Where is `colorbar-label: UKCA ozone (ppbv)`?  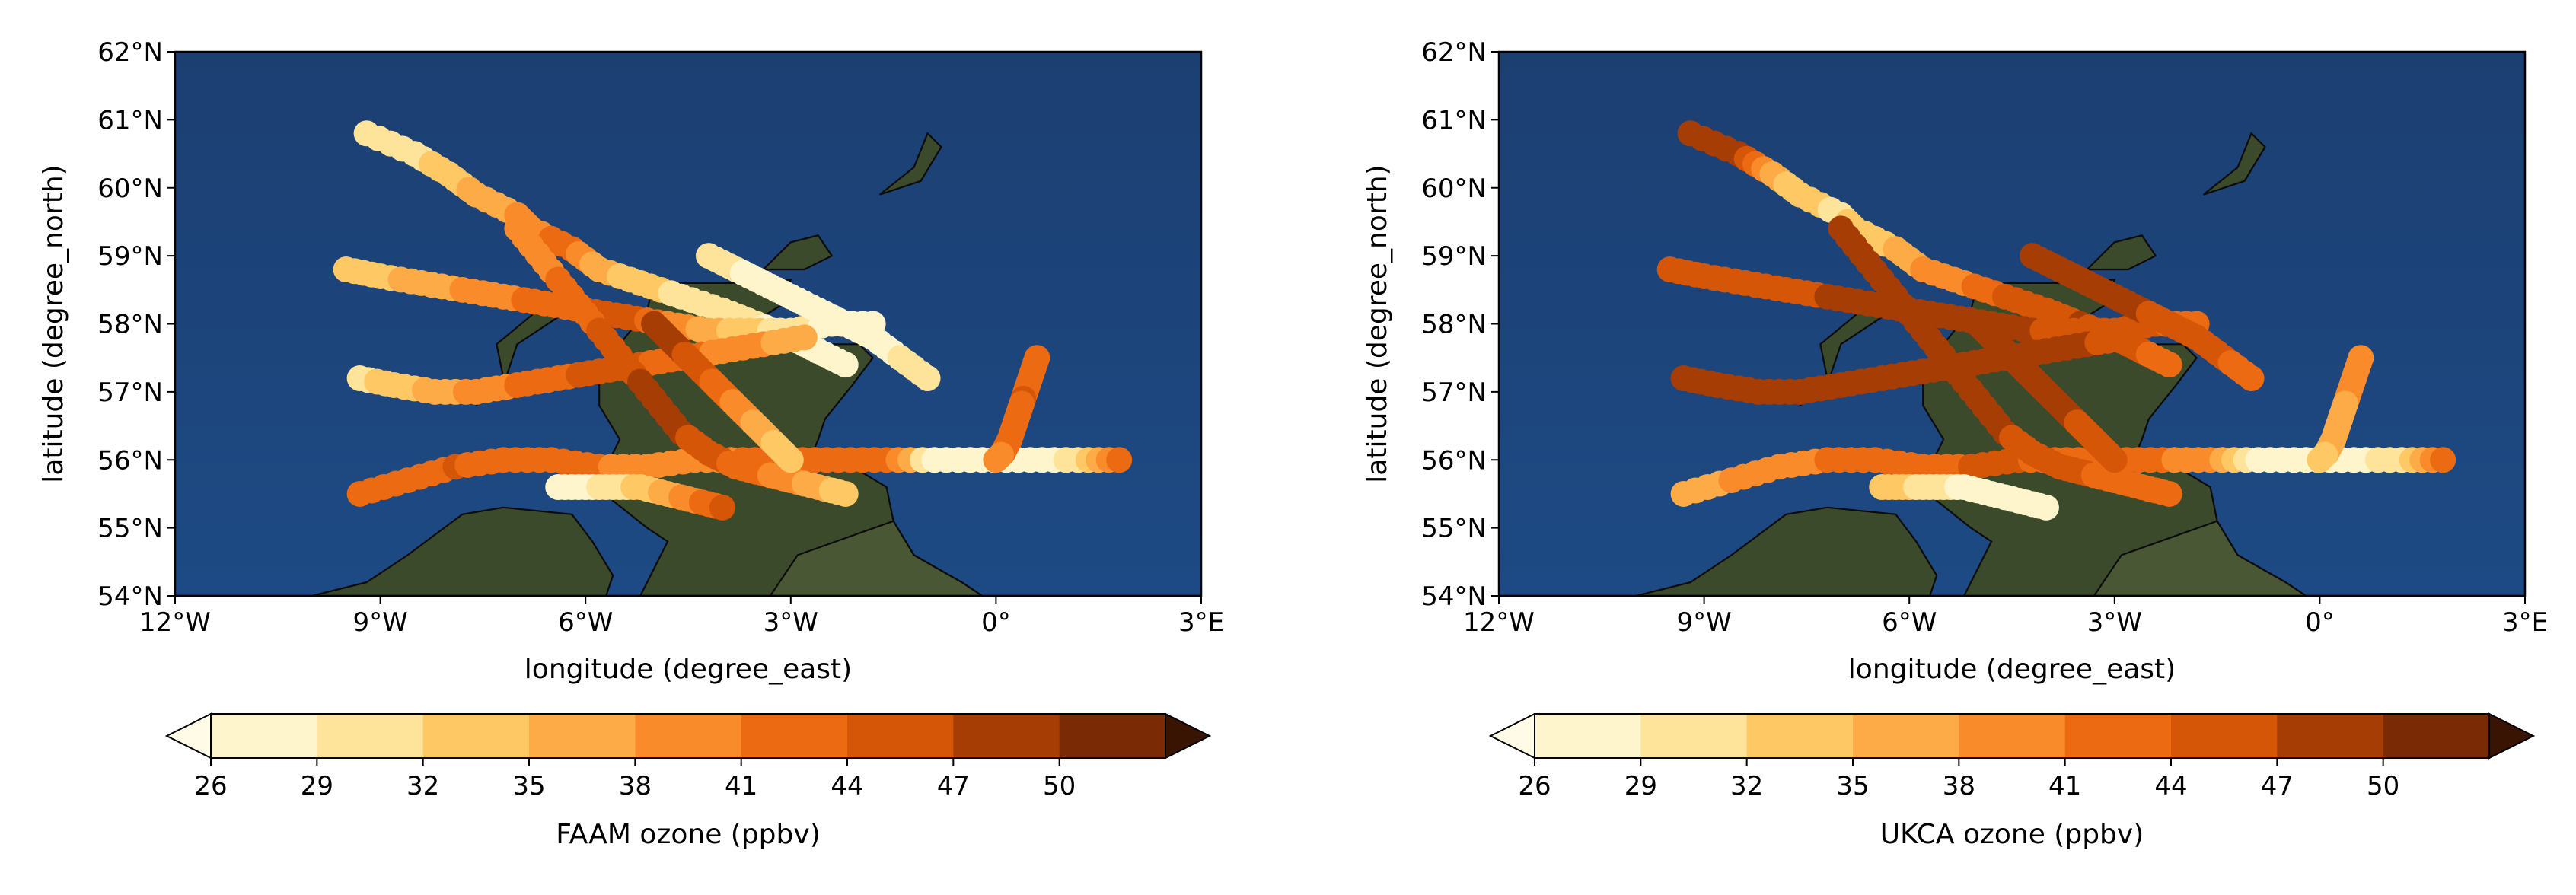 colorbar-label: UKCA ozone (ppbv) is located at coordinates (2012, 835).